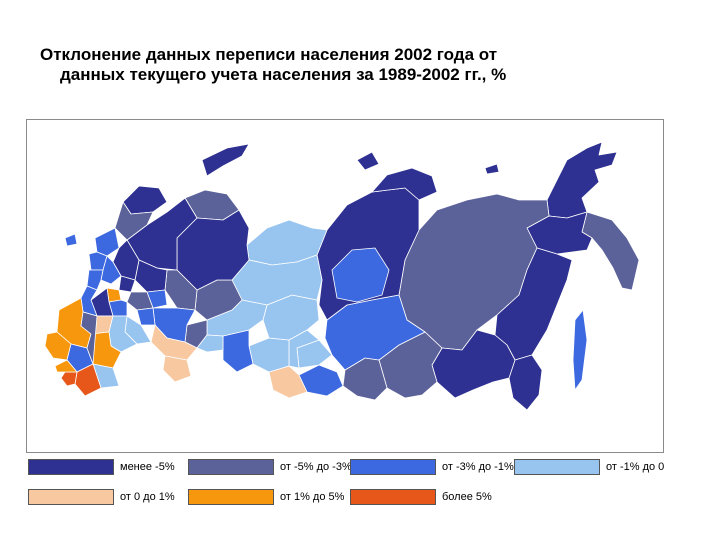 The width and height of the screenshot is (720, 540). Describe the element at coordinates (610, 251) in the screenshot. I see `region-kamchatka` at that location.